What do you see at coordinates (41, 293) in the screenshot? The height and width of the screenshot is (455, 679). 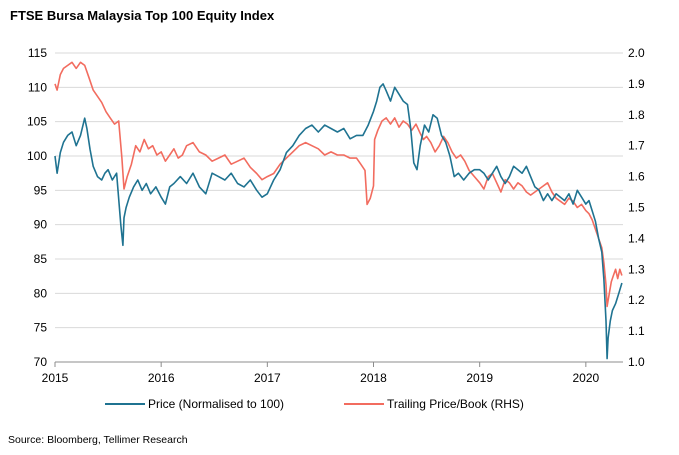 I see `left-tick-label: 80` at bounding box center [41, 293].